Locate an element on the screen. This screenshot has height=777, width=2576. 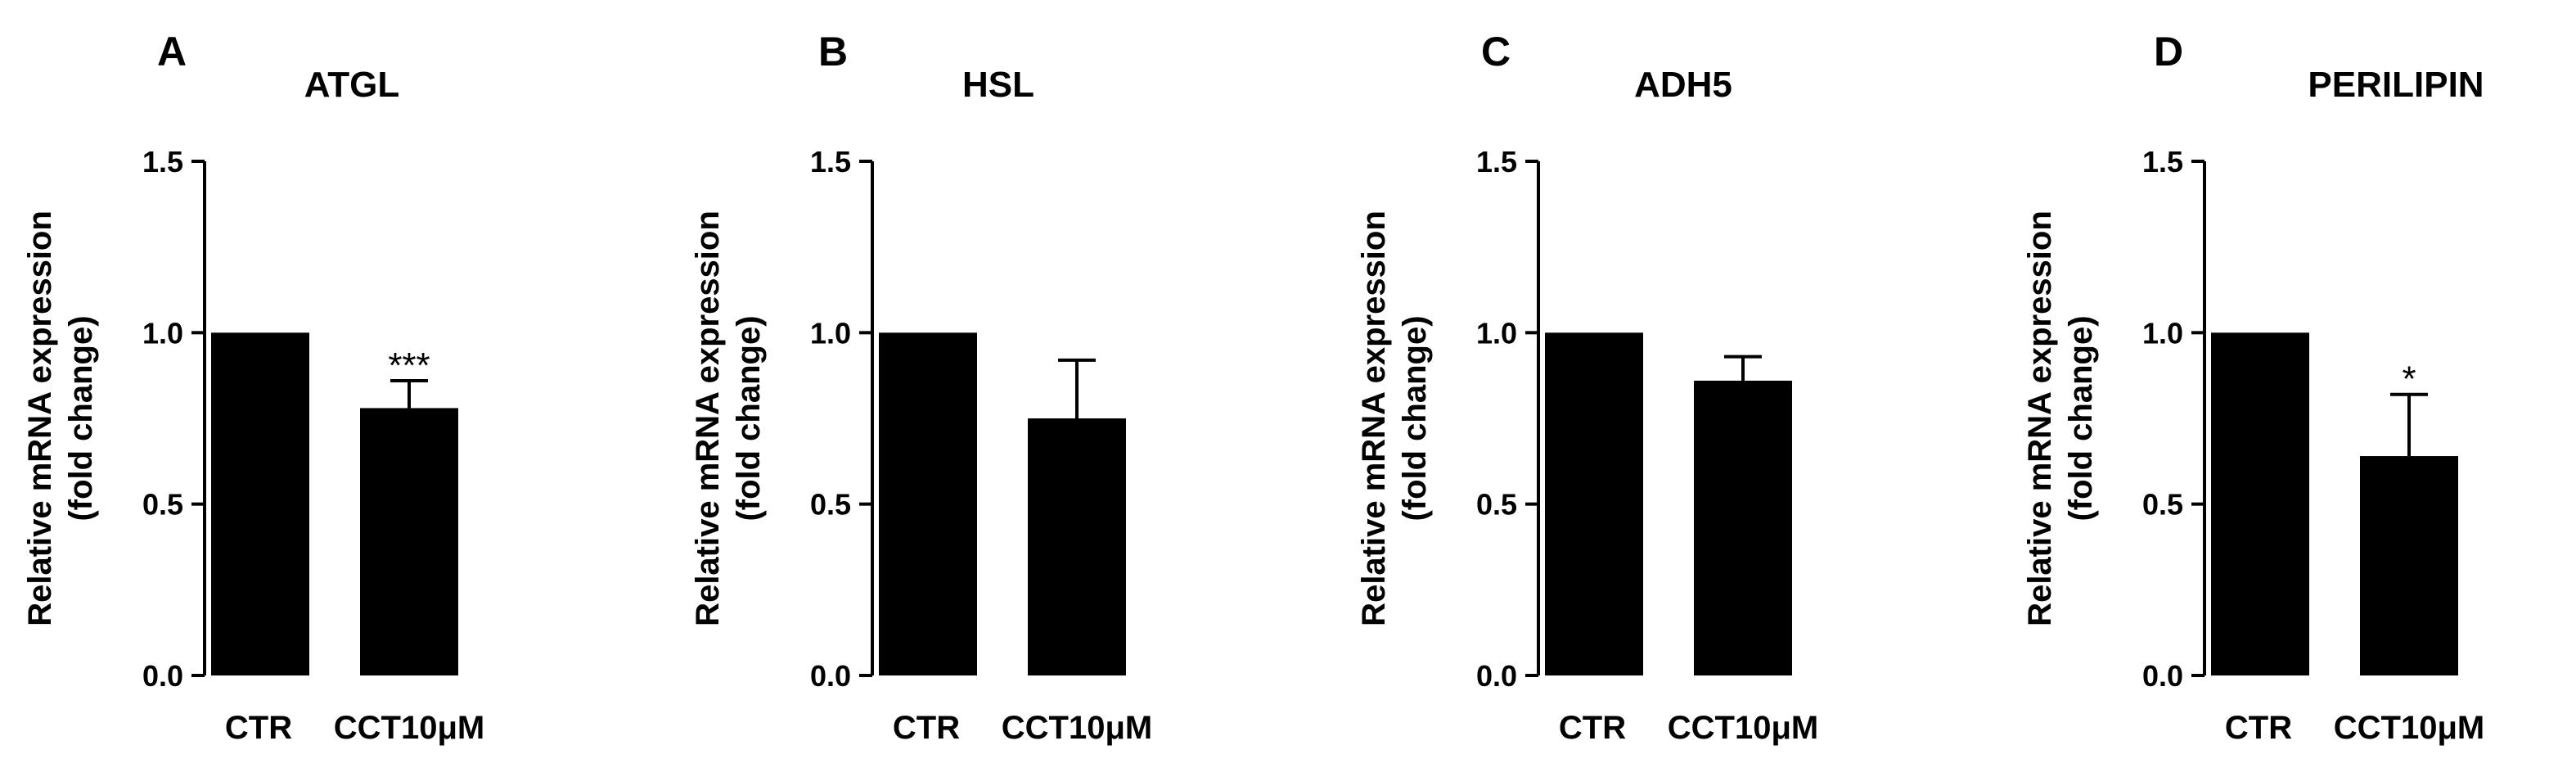
panel-letter: A is located at coordinates (172, 52).